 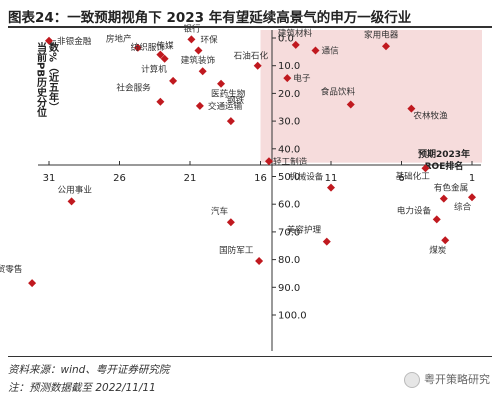 I want to click on y-tick-label: 100.0, so click(x=292, y=316).